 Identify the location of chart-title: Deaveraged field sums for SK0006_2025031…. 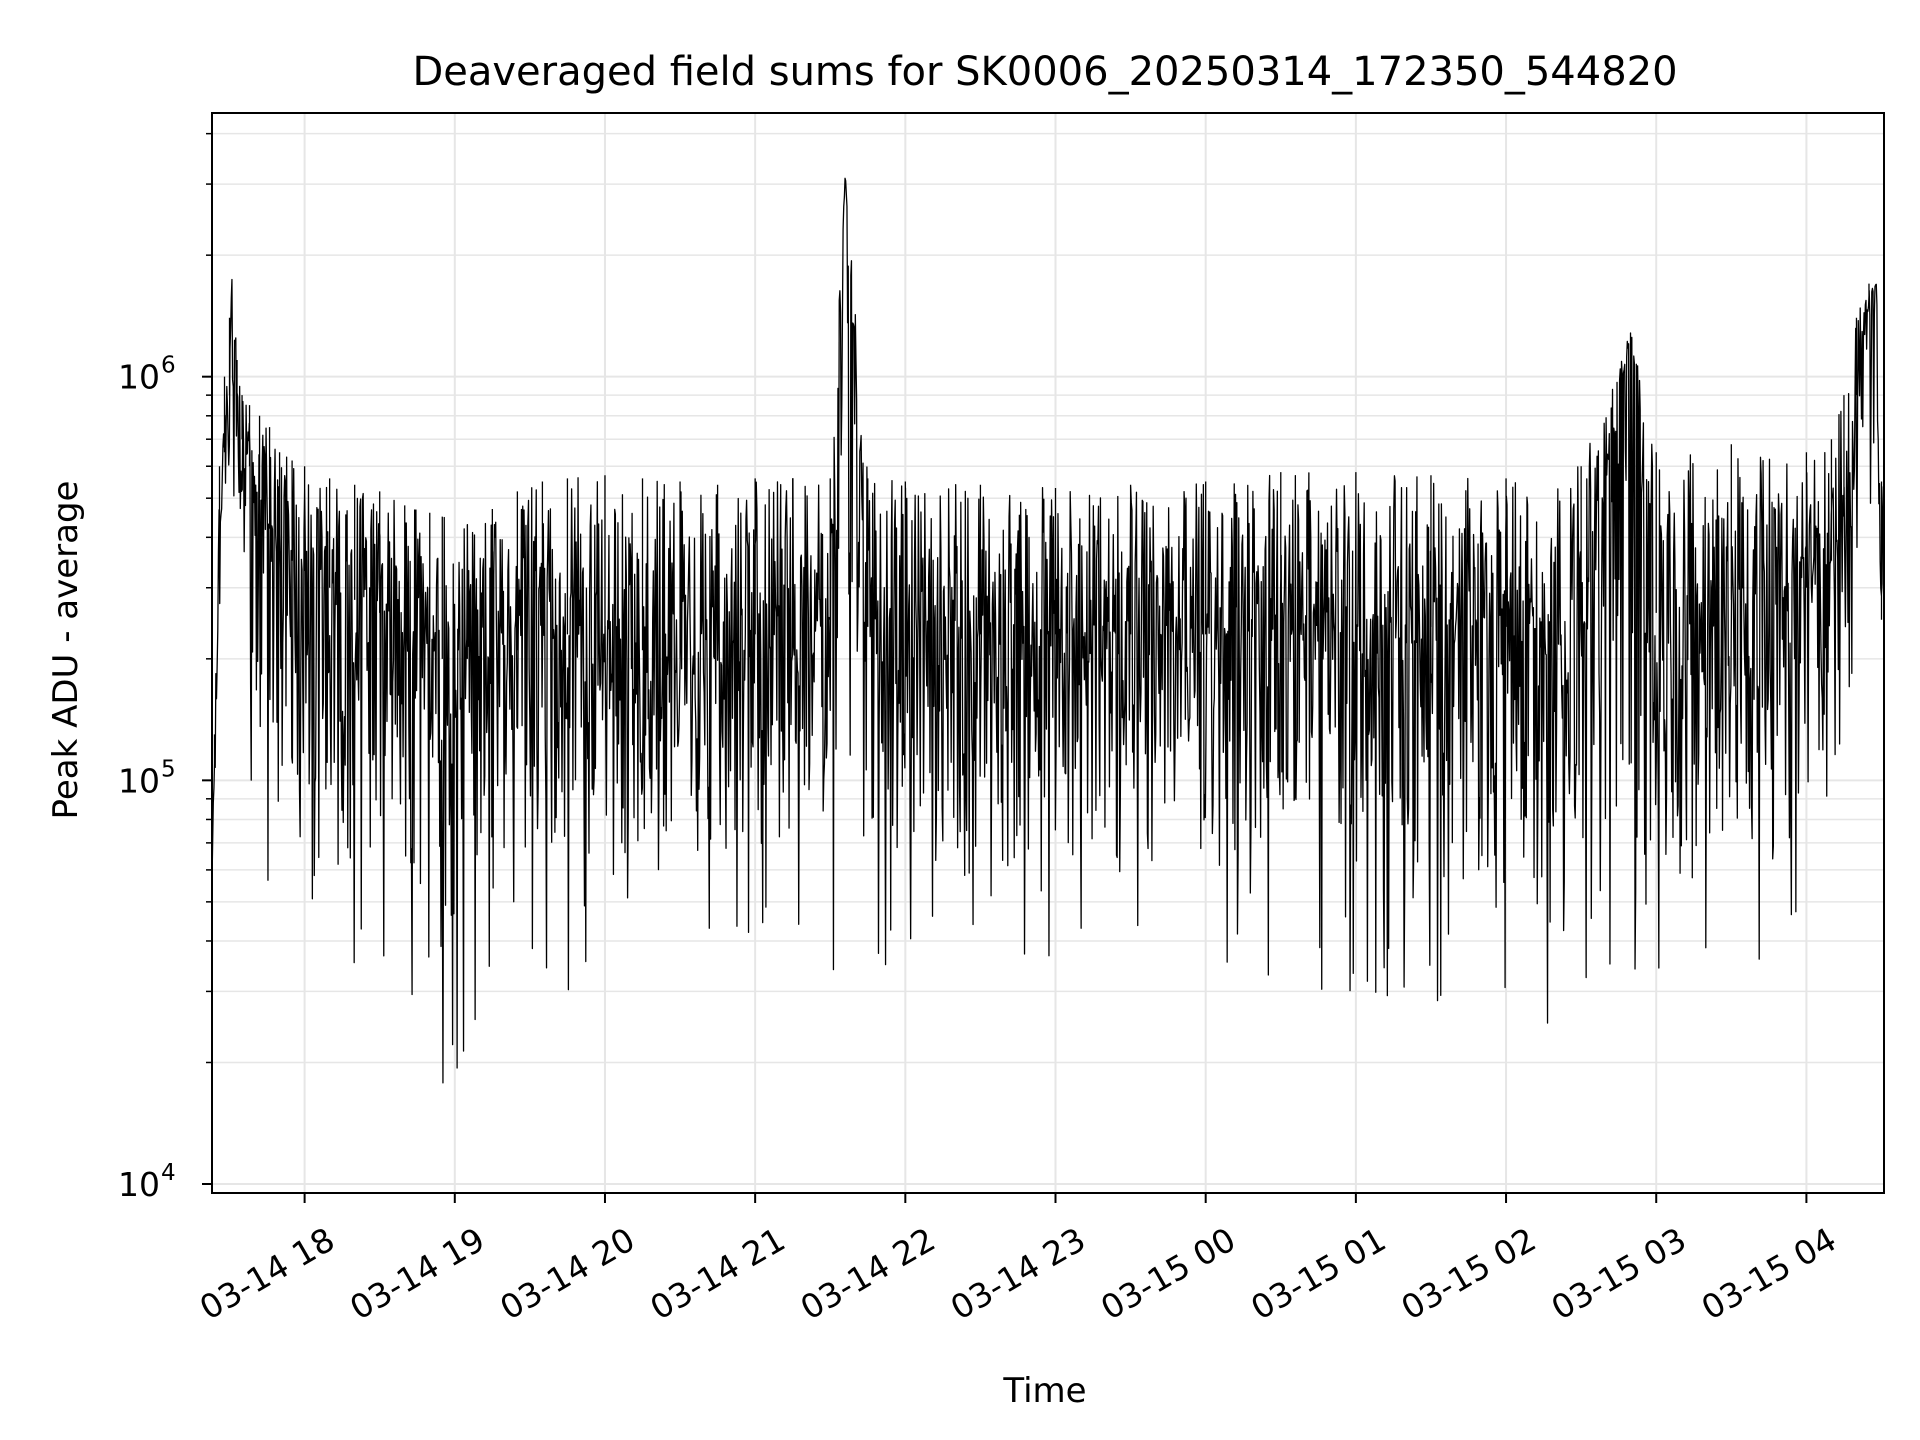
(1044, 72).